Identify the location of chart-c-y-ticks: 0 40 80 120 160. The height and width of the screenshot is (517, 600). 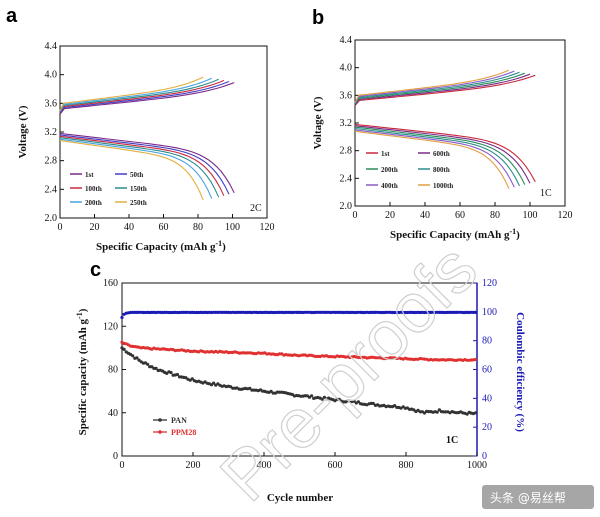
(114, 370).